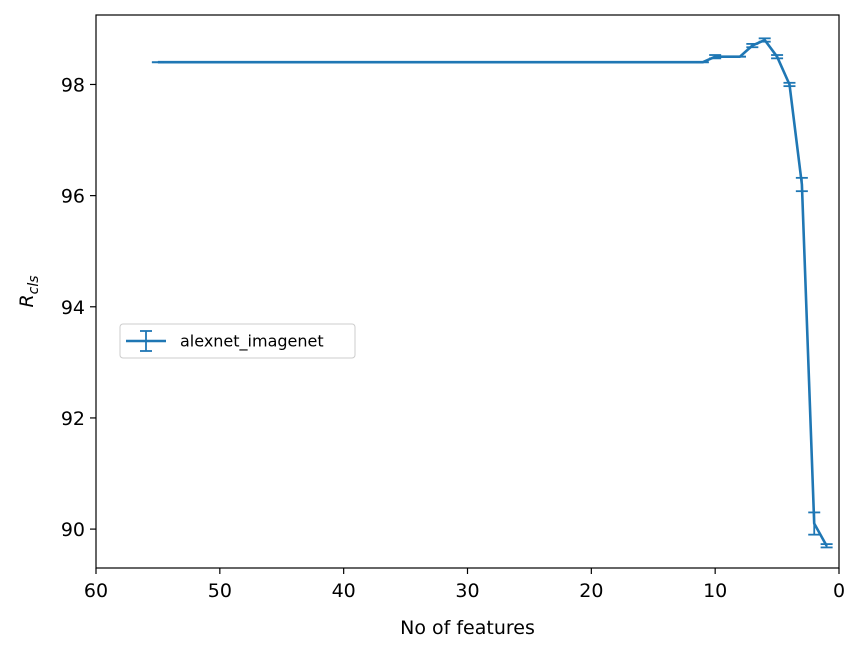  Describe the element at coordinates (220, 591) in the screenshot. I see `x-tick-label: 50` at that location.